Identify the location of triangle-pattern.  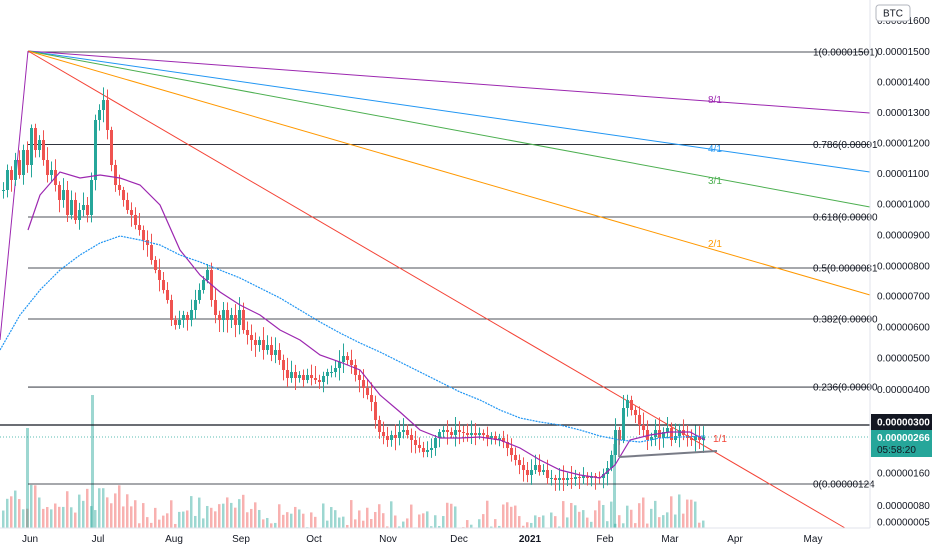
(668, 444).